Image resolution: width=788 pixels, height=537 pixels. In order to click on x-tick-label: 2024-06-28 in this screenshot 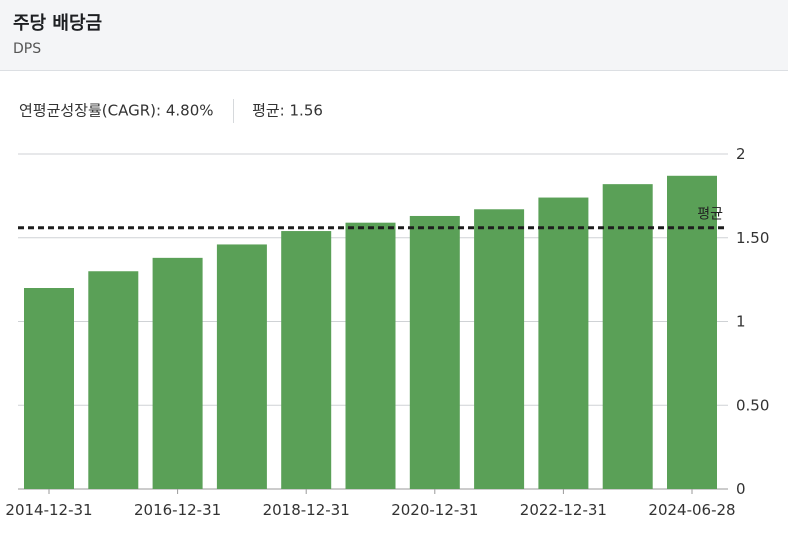, I will do `click(691, 510)`.